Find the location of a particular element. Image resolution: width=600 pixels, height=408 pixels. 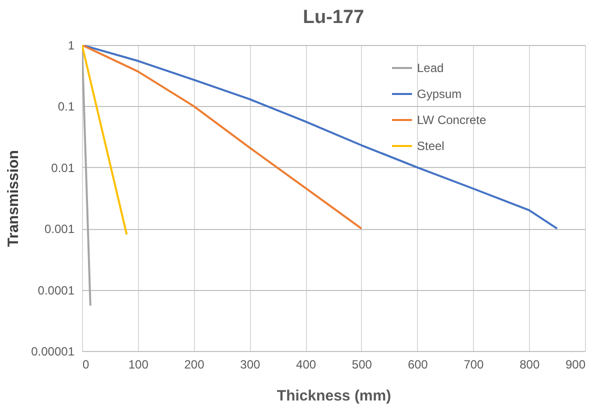

x-tick-label: 700 is located at coordinates (474, 365).